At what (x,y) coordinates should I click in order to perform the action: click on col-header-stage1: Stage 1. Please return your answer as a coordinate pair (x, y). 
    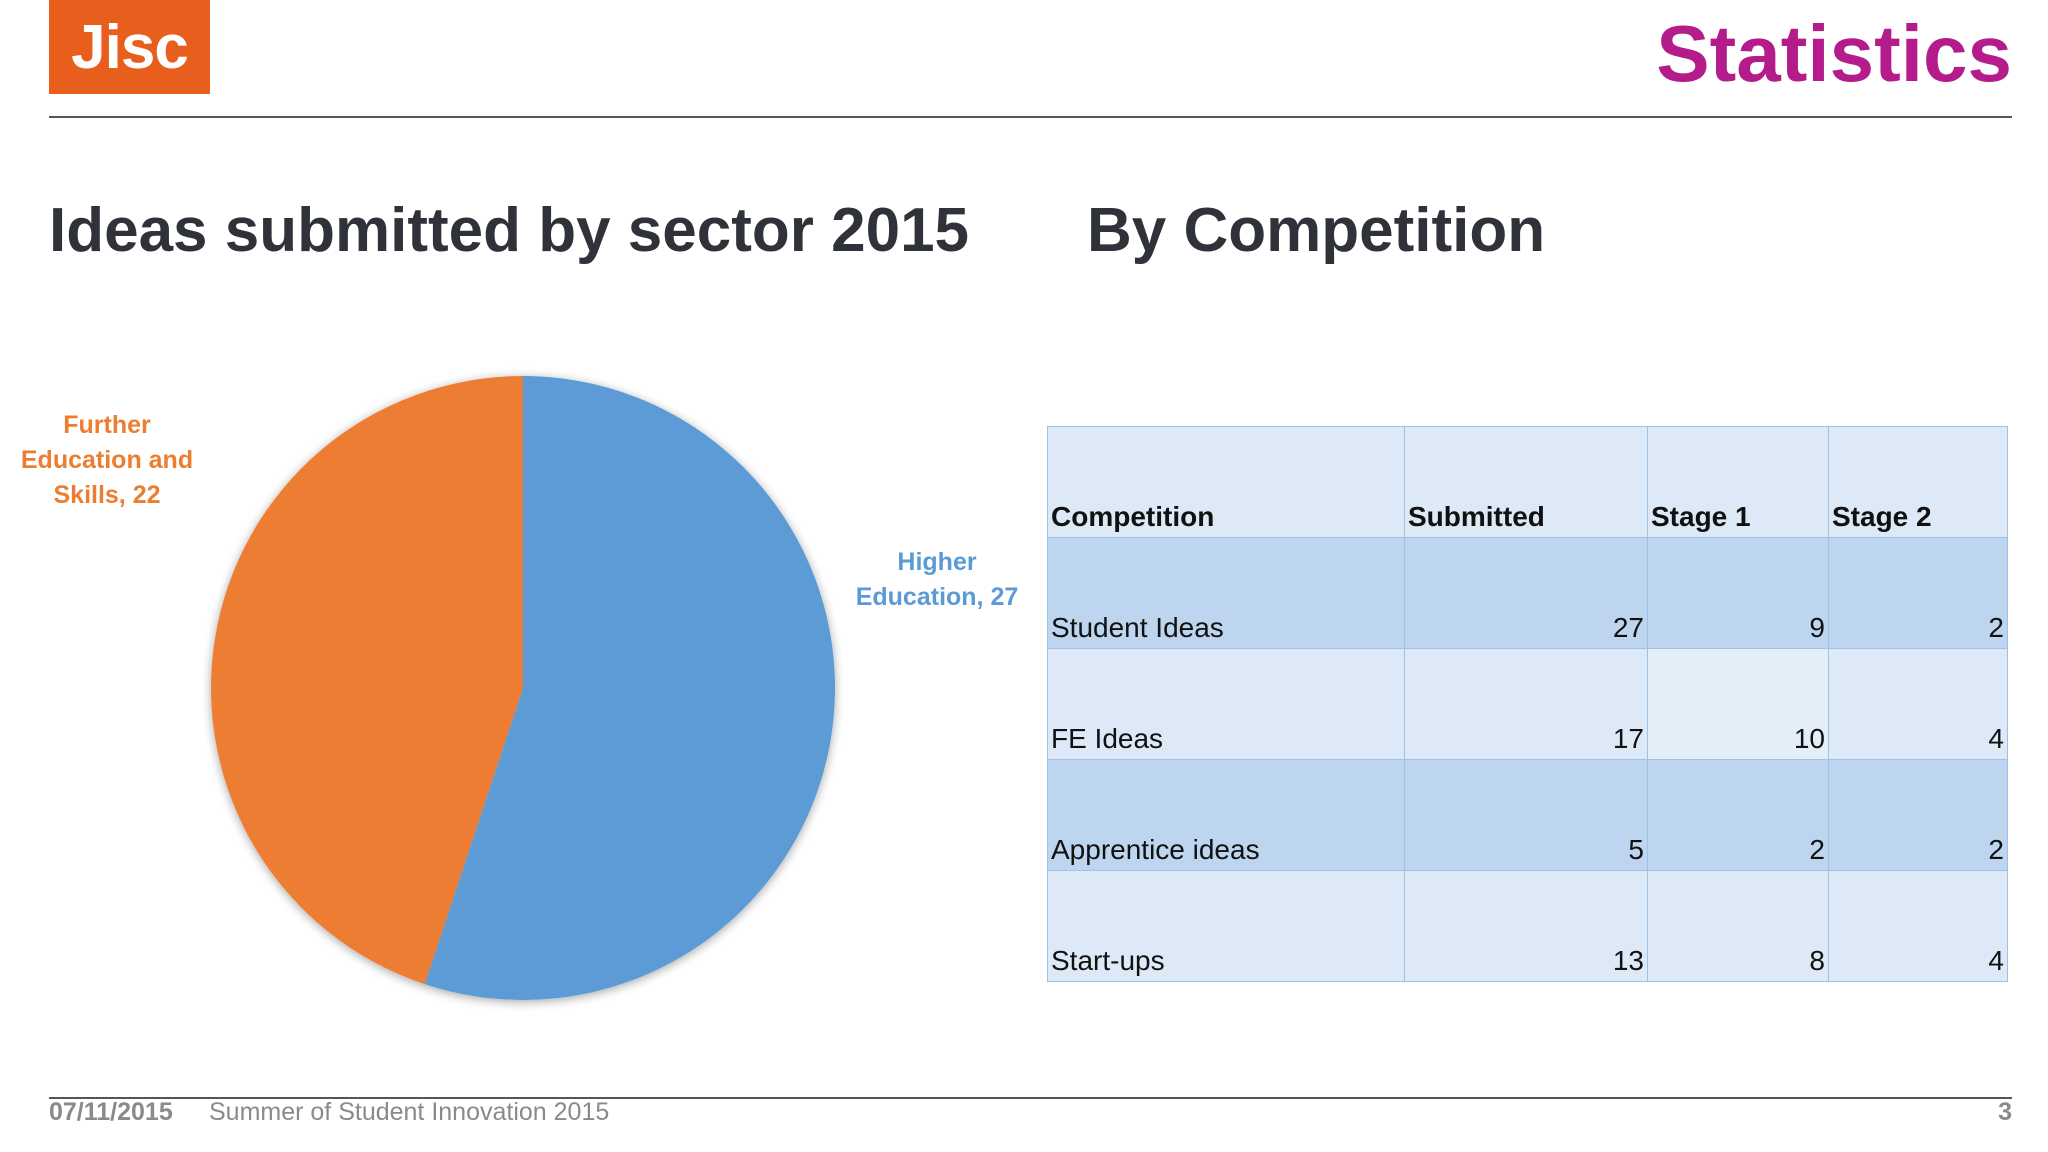
    Looking at the image, I should click on (1738, 482).